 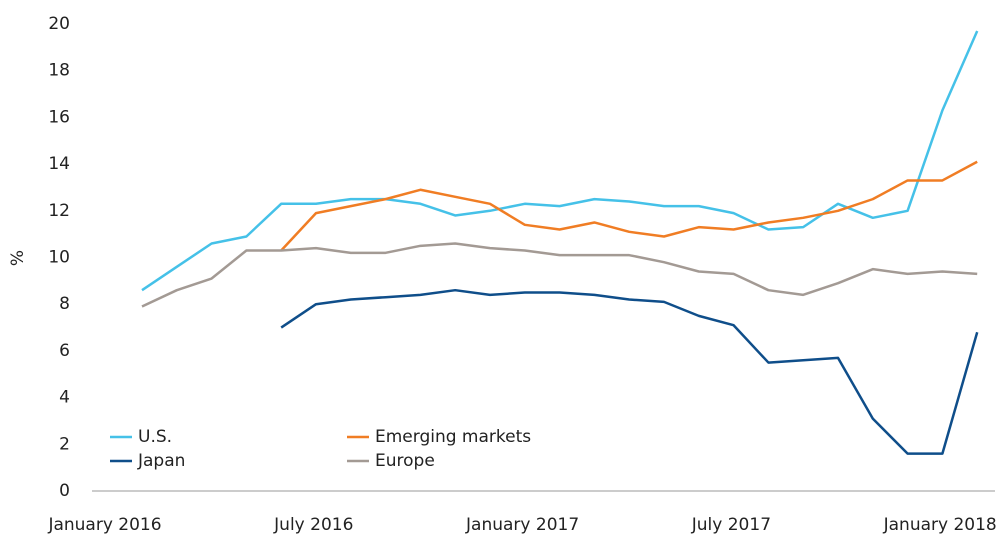 What do you see at coordinates (161, 461) in the screenshot?
I see `legend-label: Japan` at bounding box center [161, 461].